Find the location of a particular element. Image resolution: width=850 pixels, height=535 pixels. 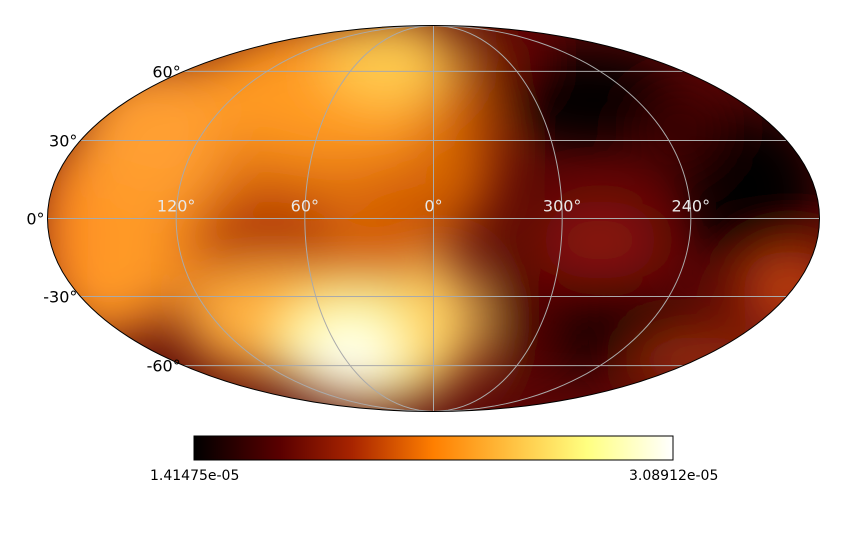

longitude-label: 300° is located at coordinates (562, 206).